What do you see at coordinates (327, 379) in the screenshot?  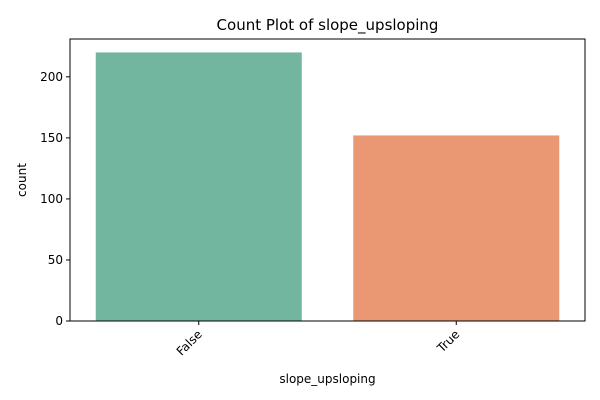 I see `x-axis-label: slope_upsloping` at bounding box center [327, 379].